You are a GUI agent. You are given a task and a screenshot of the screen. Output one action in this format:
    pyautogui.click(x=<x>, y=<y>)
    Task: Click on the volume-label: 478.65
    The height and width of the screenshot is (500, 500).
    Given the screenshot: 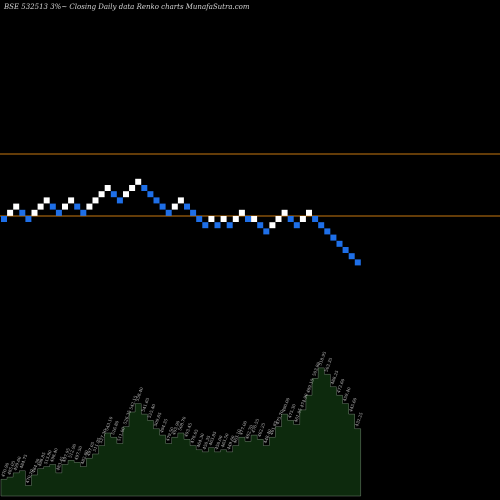 What is the action you would take?
    pyautogui.click(x=194, y=436)
    